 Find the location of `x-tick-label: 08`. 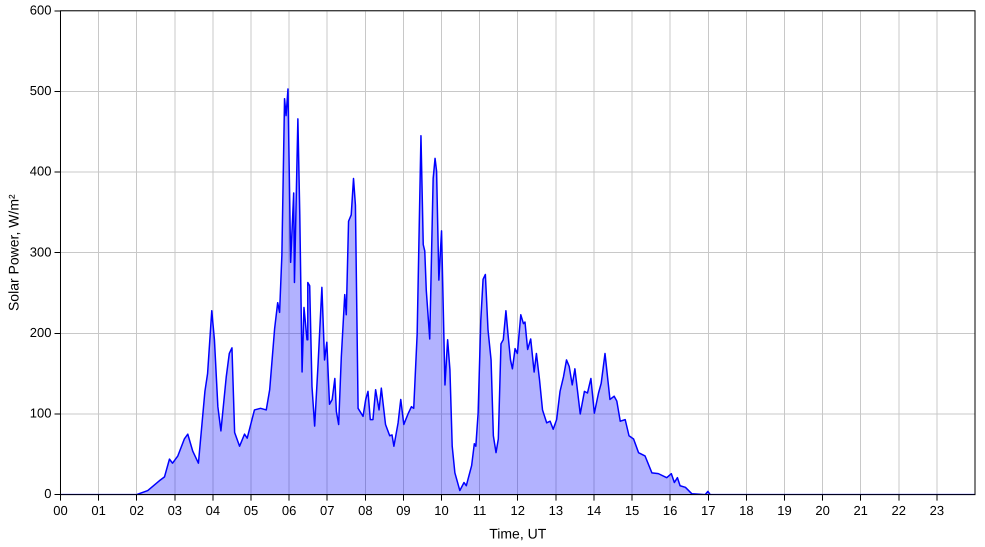

x-tick-label: 08 is located at coordinates (365, 510).